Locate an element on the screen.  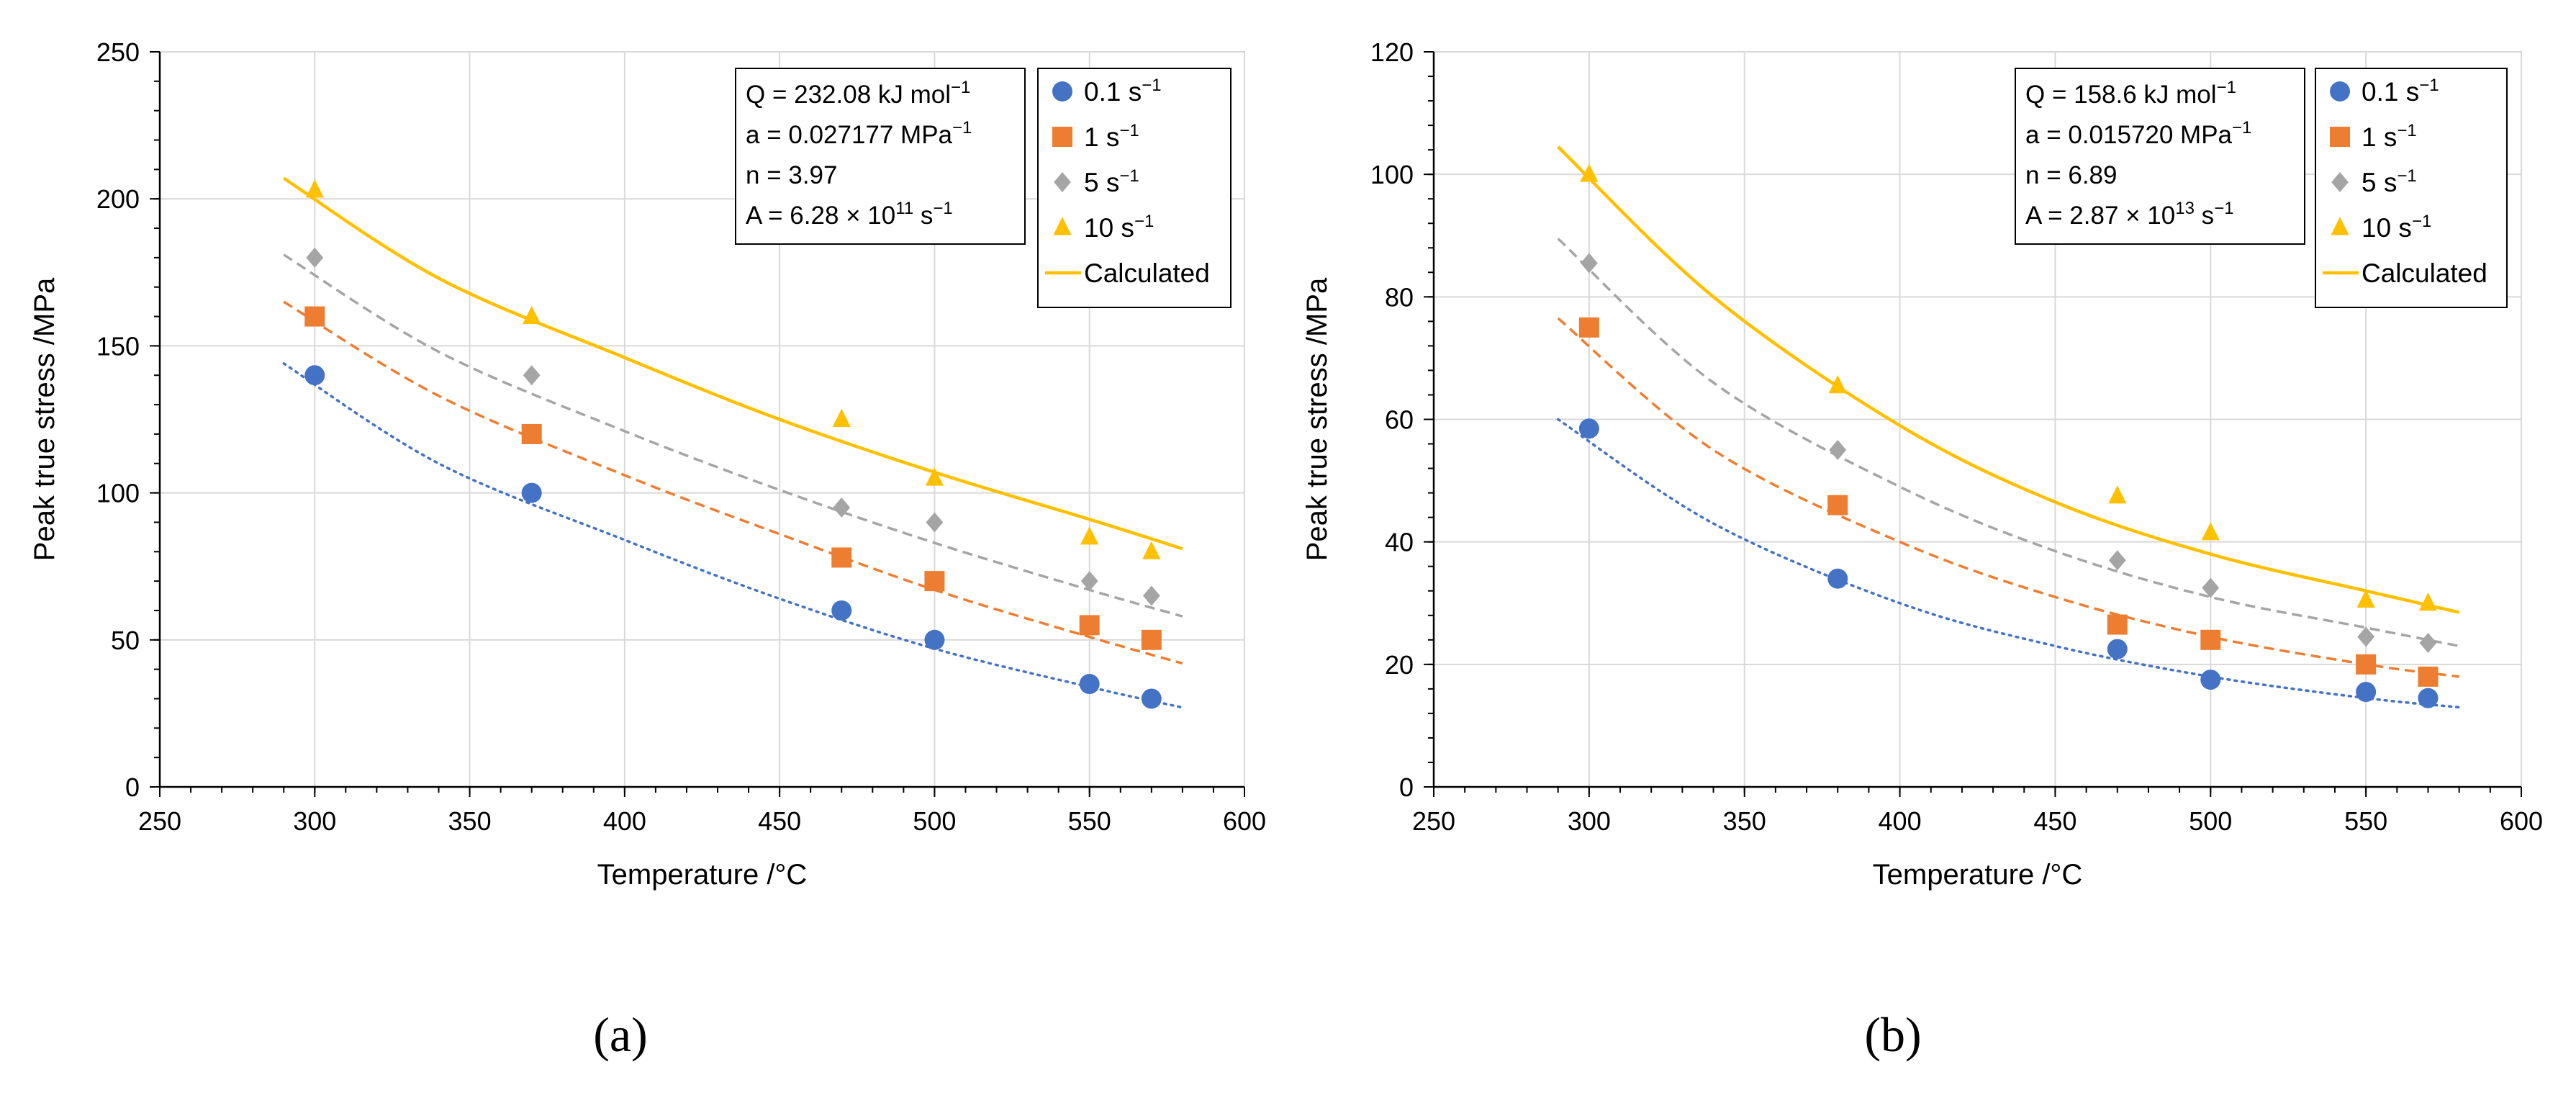
parameter-line: n = 3.97 is located at coordinates (791, 175).